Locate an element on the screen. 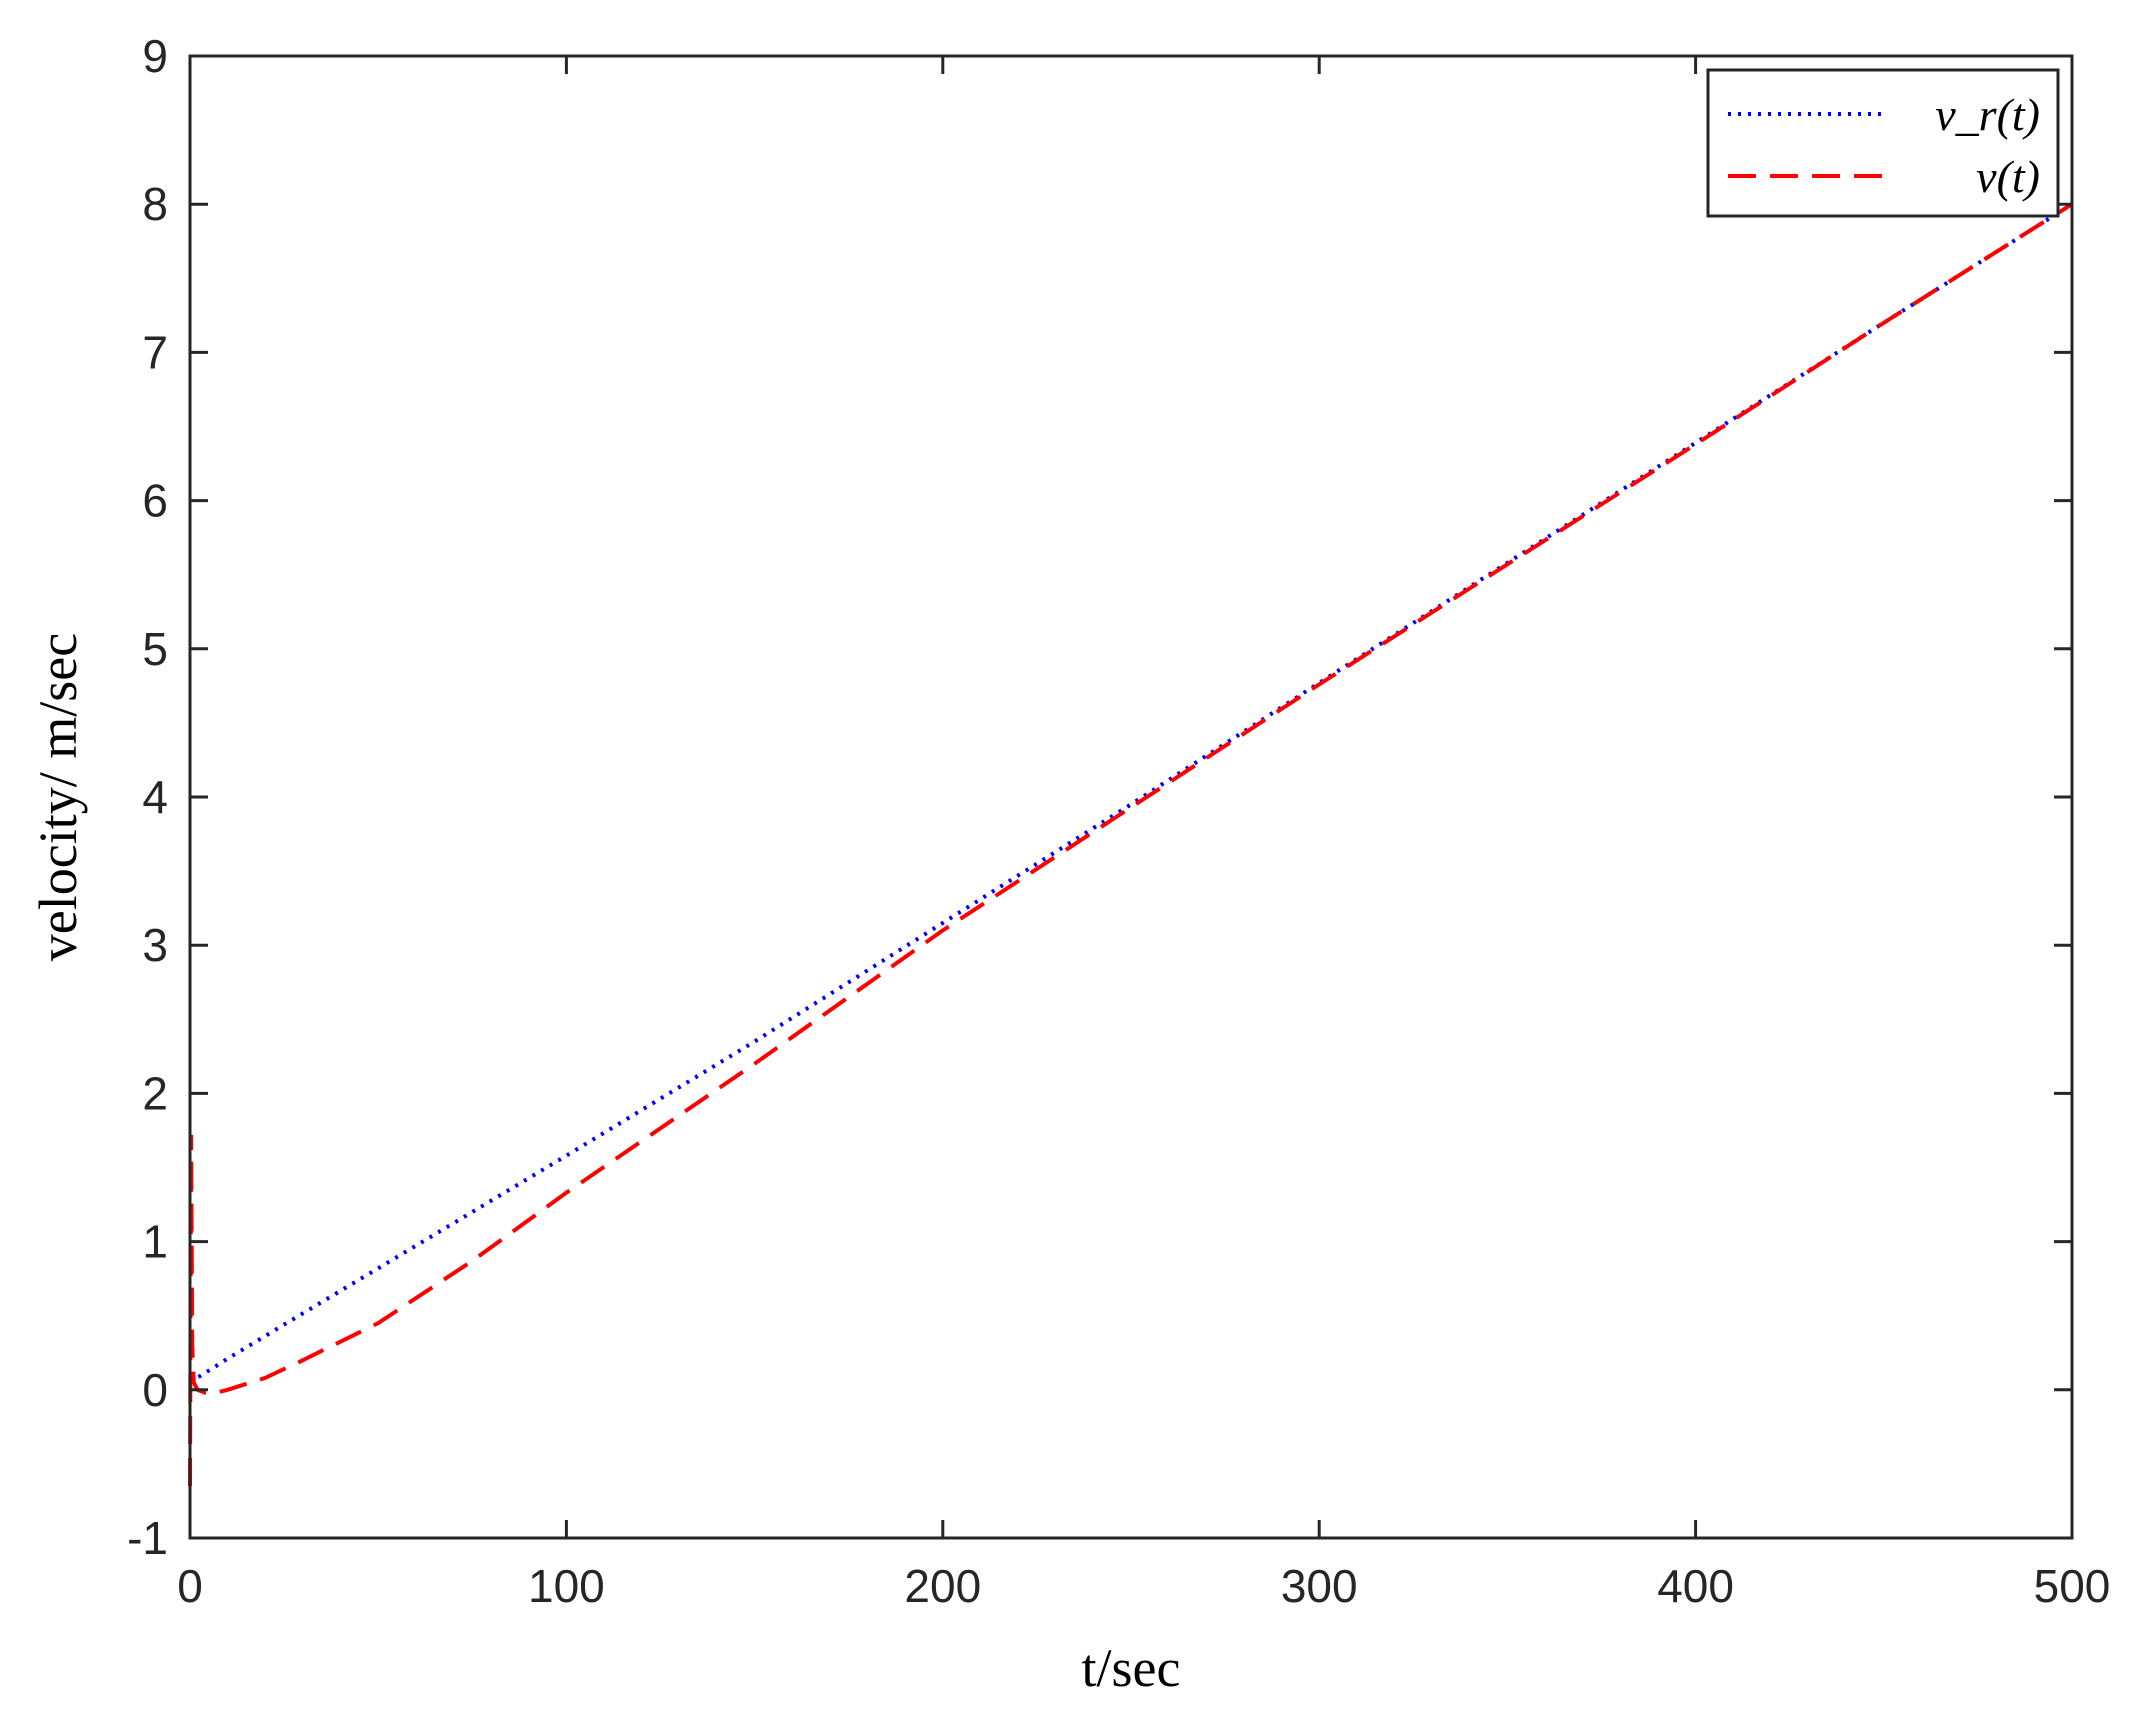  y-tick-label: 2 is located at coordinates (155, 1093).